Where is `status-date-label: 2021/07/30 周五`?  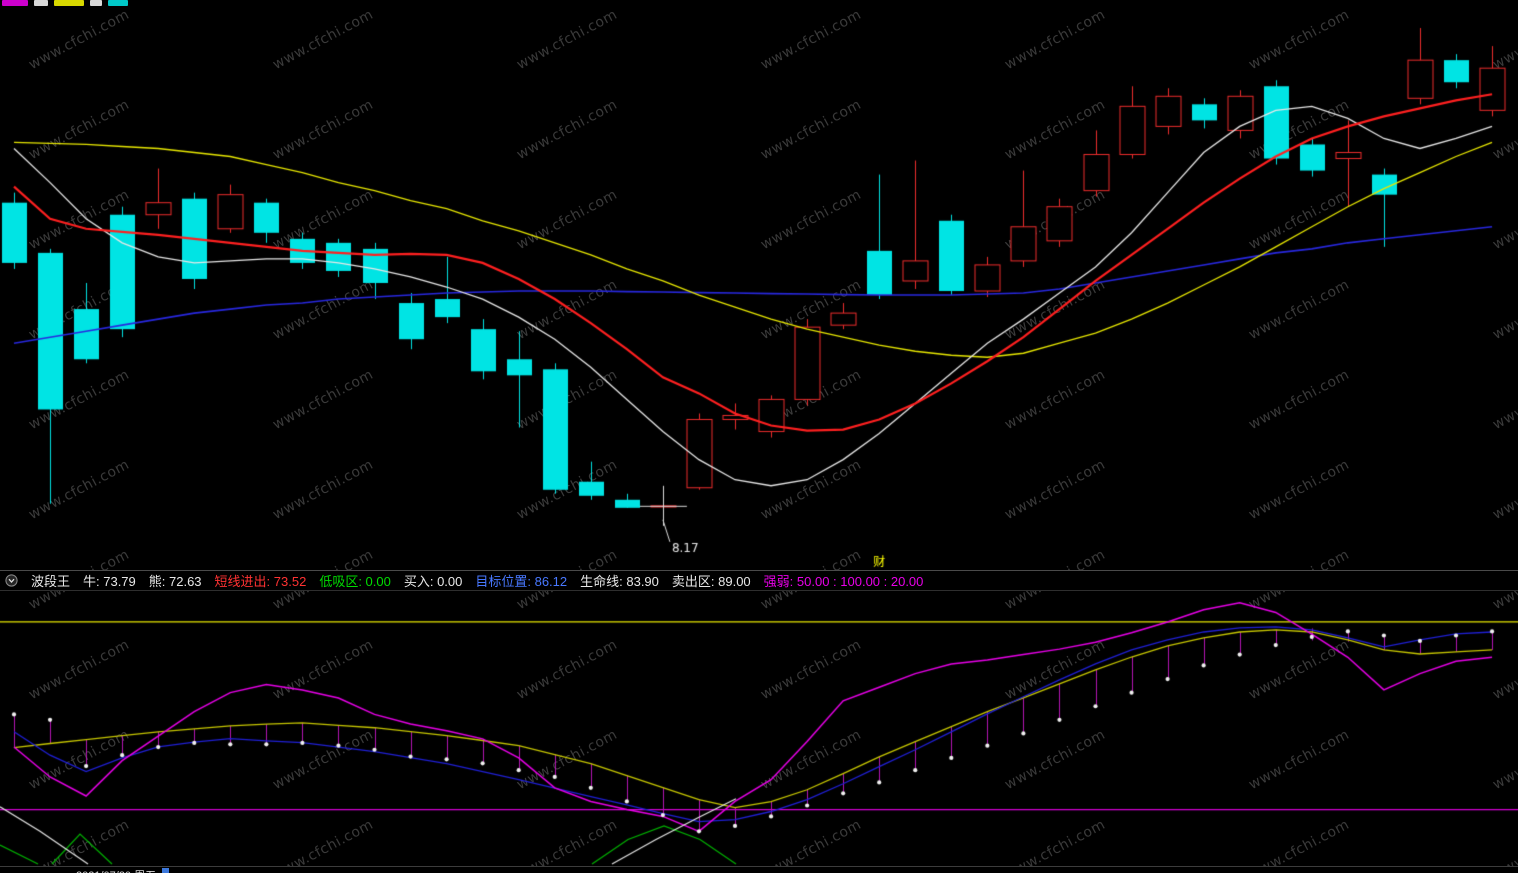
status-date-label: 2021/07/30 周五 is located at coordinates (116, 870).